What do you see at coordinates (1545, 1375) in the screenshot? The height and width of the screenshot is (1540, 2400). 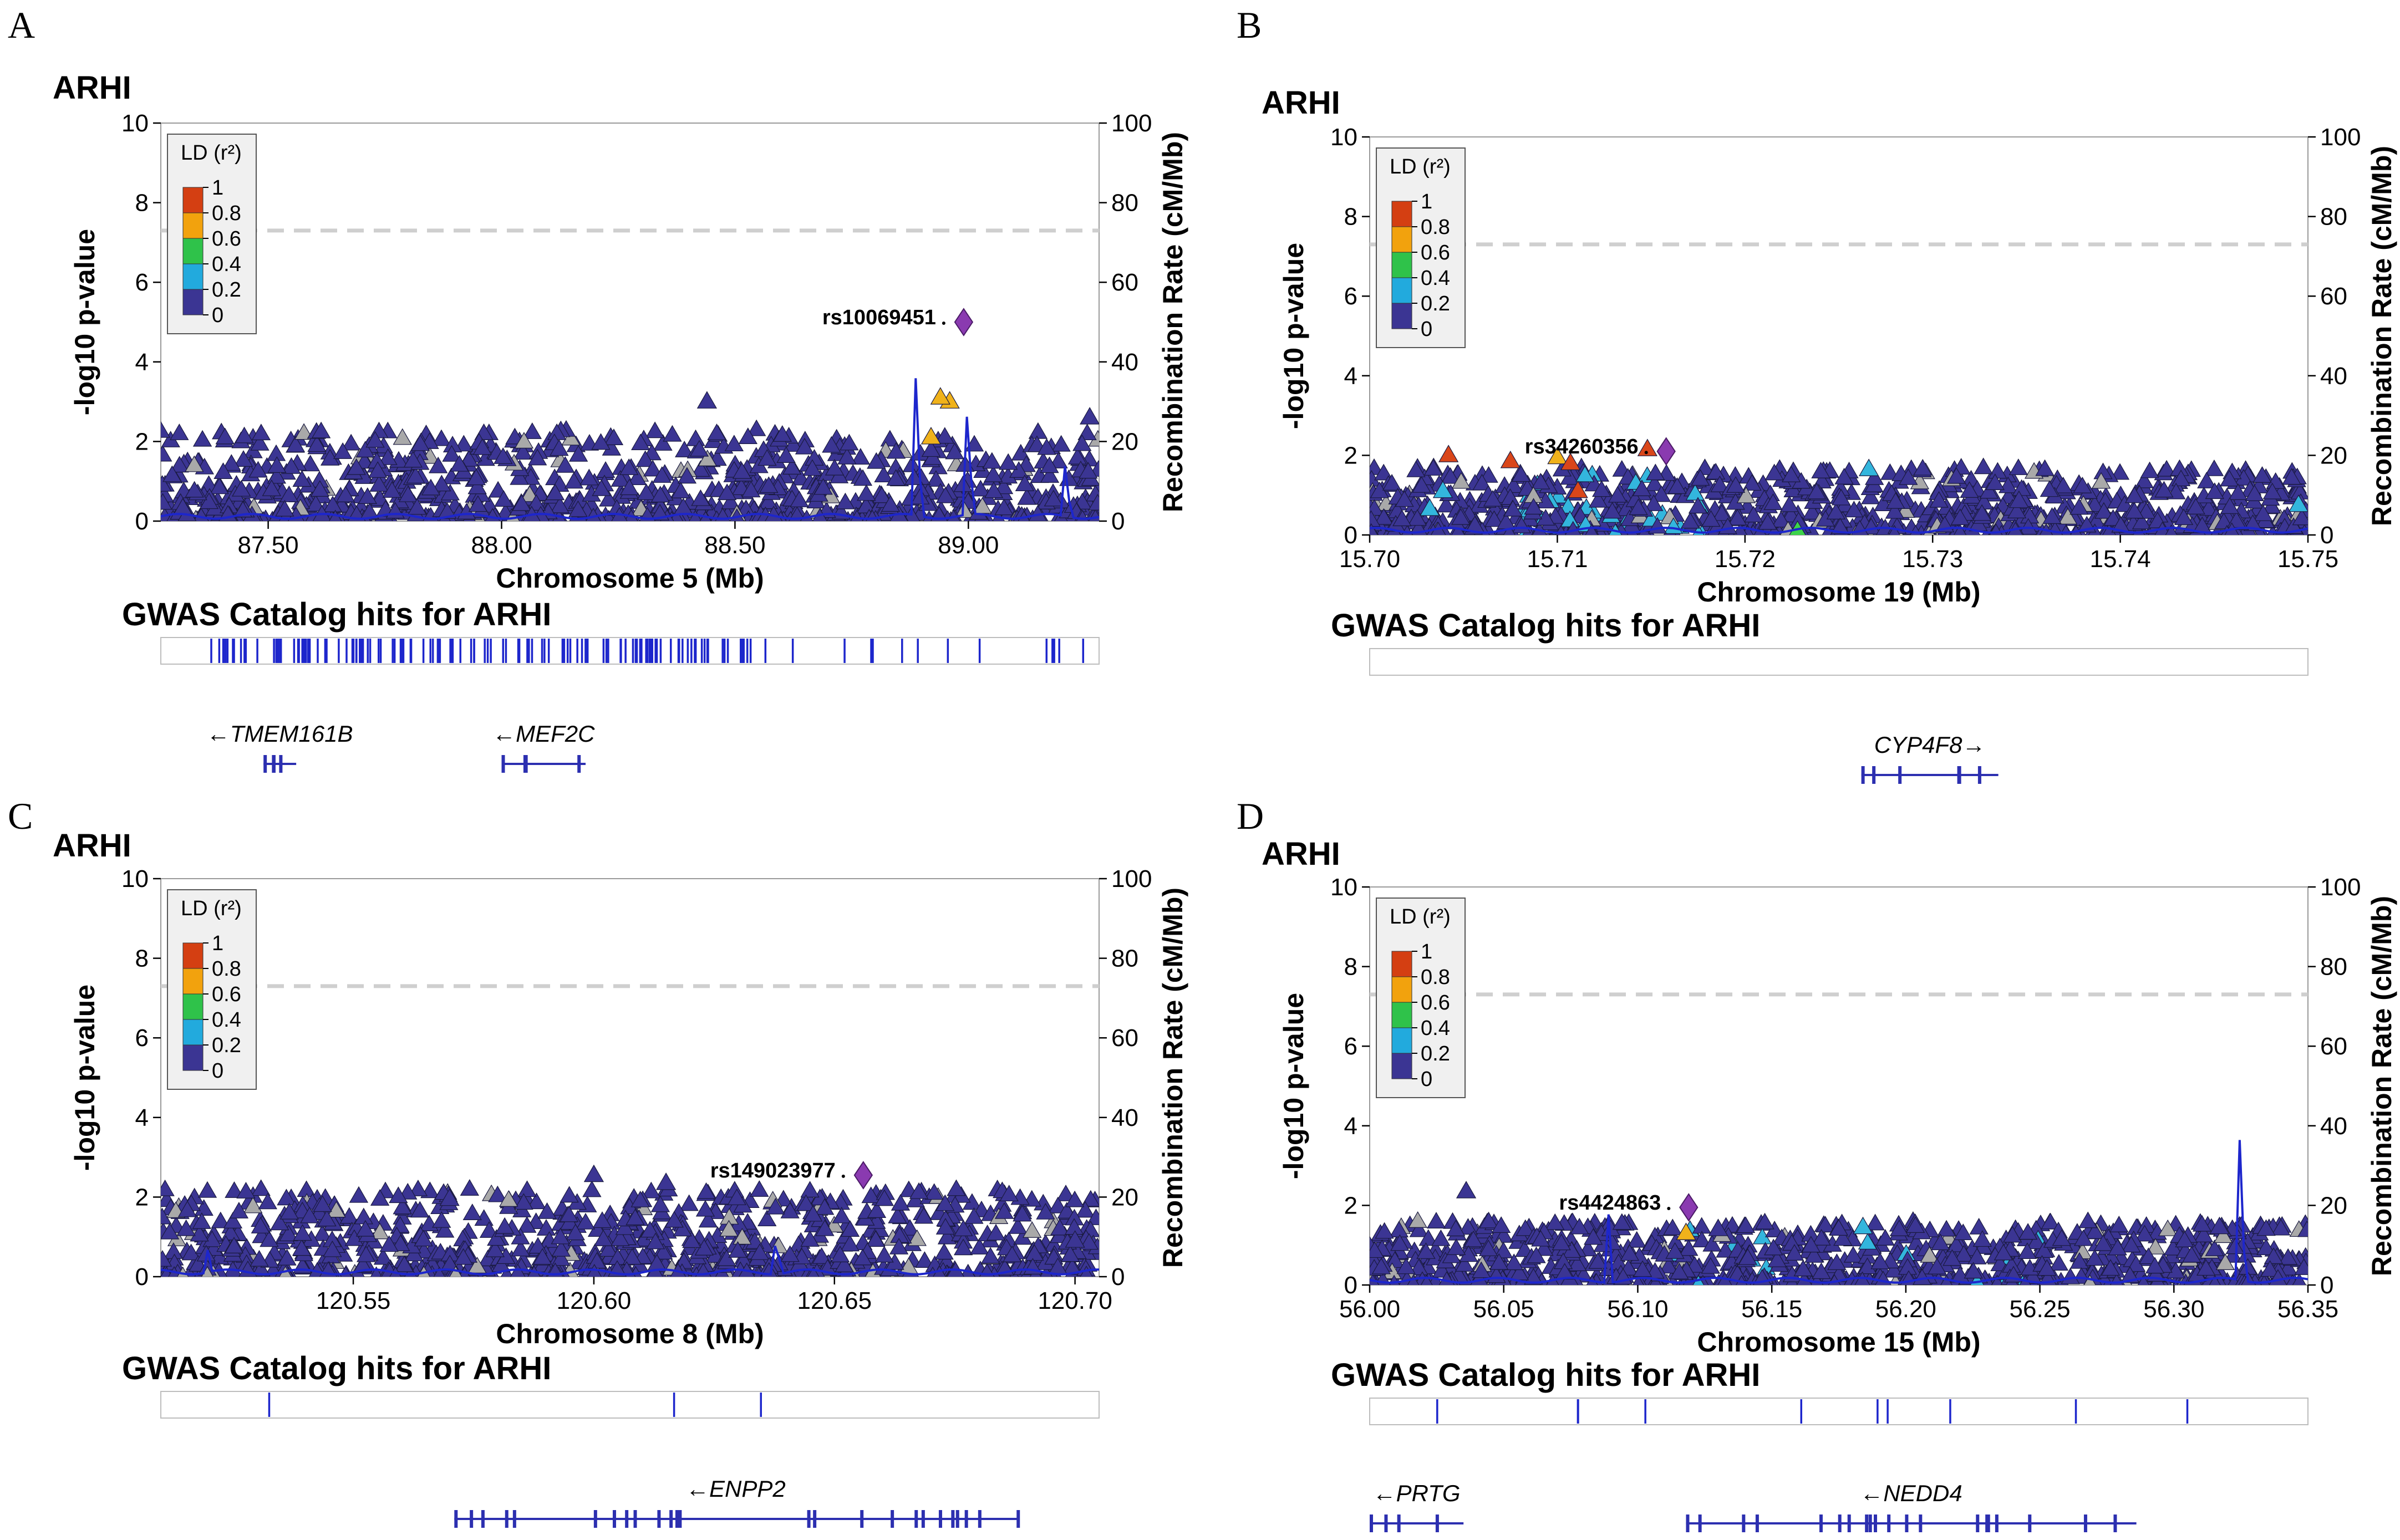 I see `gwas-title: GWAS Catalog hits for ARHI` at bounding box center [1545, 1375].